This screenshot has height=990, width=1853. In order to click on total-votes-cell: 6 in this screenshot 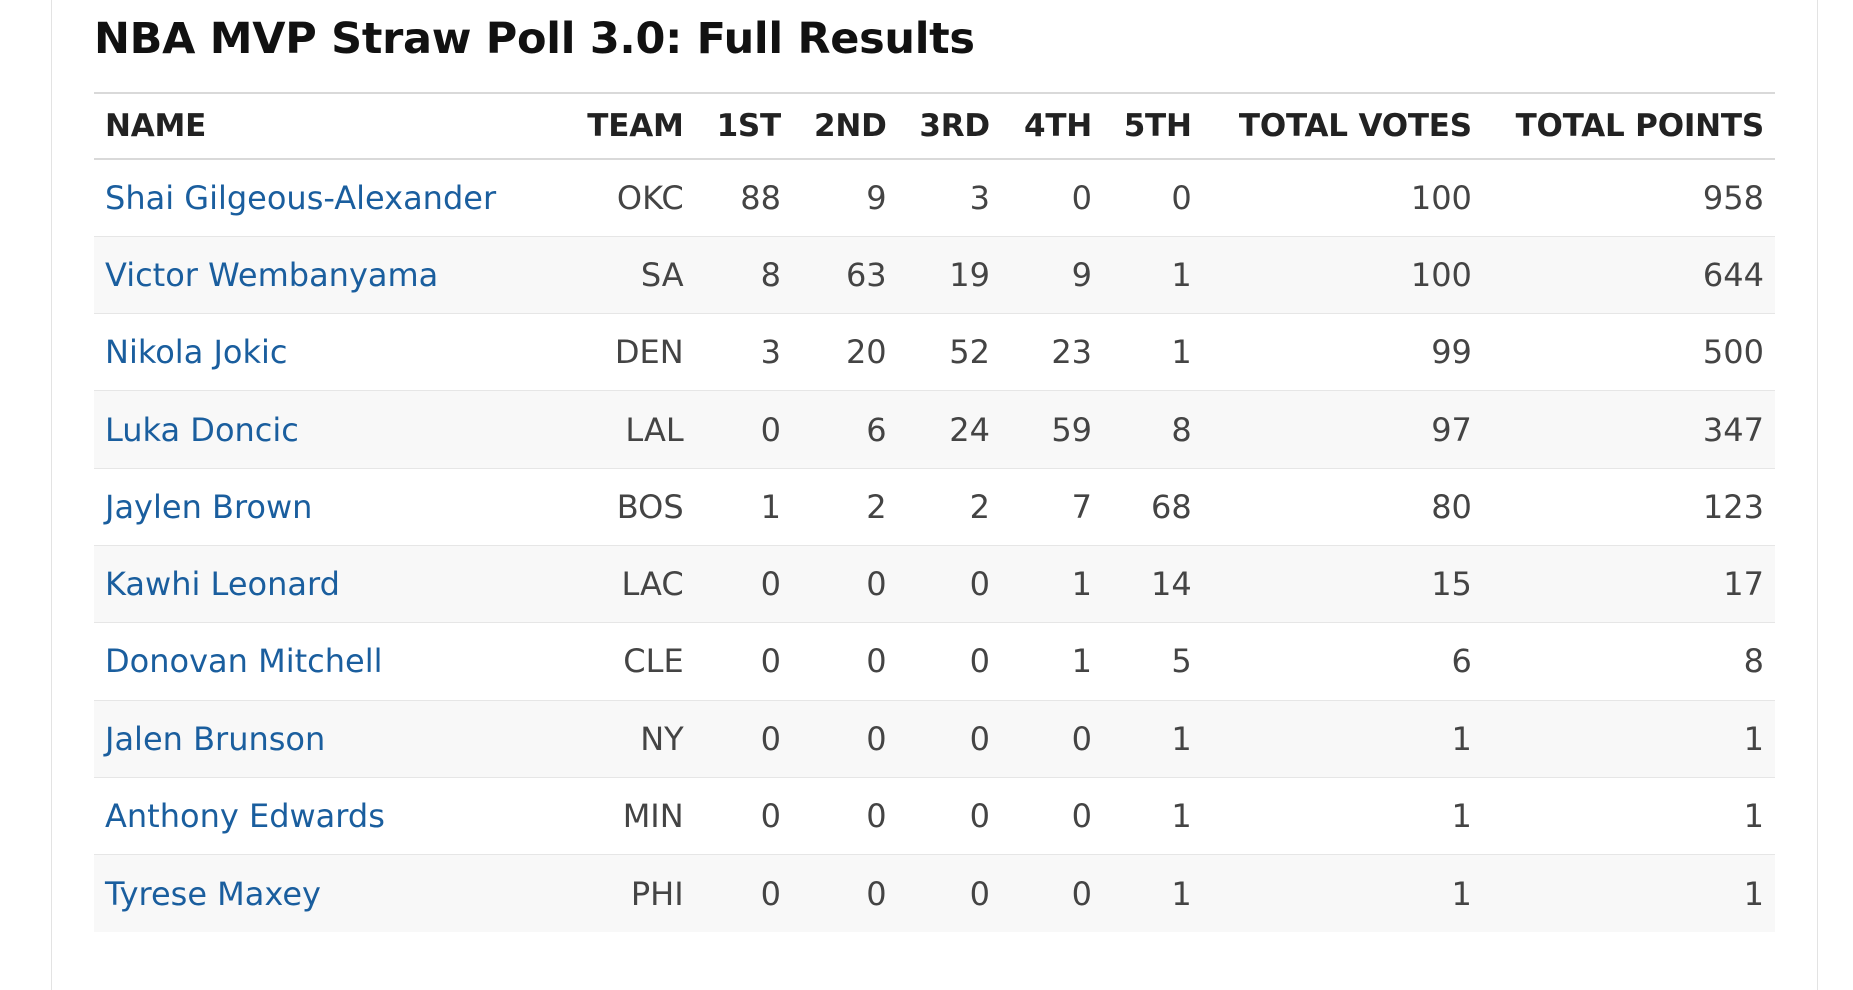, I will do `click(1461, 661)`.